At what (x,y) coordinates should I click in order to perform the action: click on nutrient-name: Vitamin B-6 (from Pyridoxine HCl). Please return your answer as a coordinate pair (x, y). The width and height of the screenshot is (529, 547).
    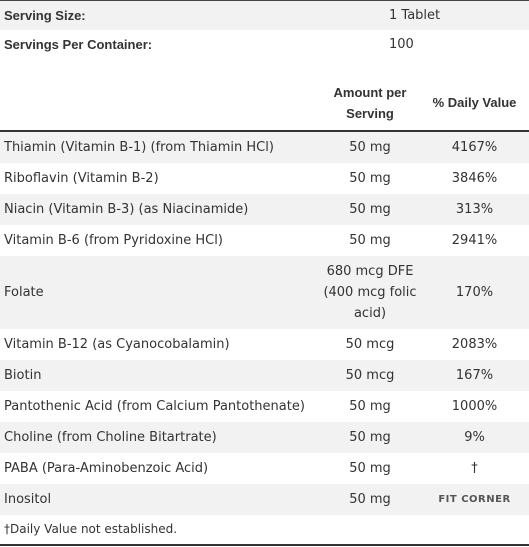
    Looking at the image, I should click on (113, 240).